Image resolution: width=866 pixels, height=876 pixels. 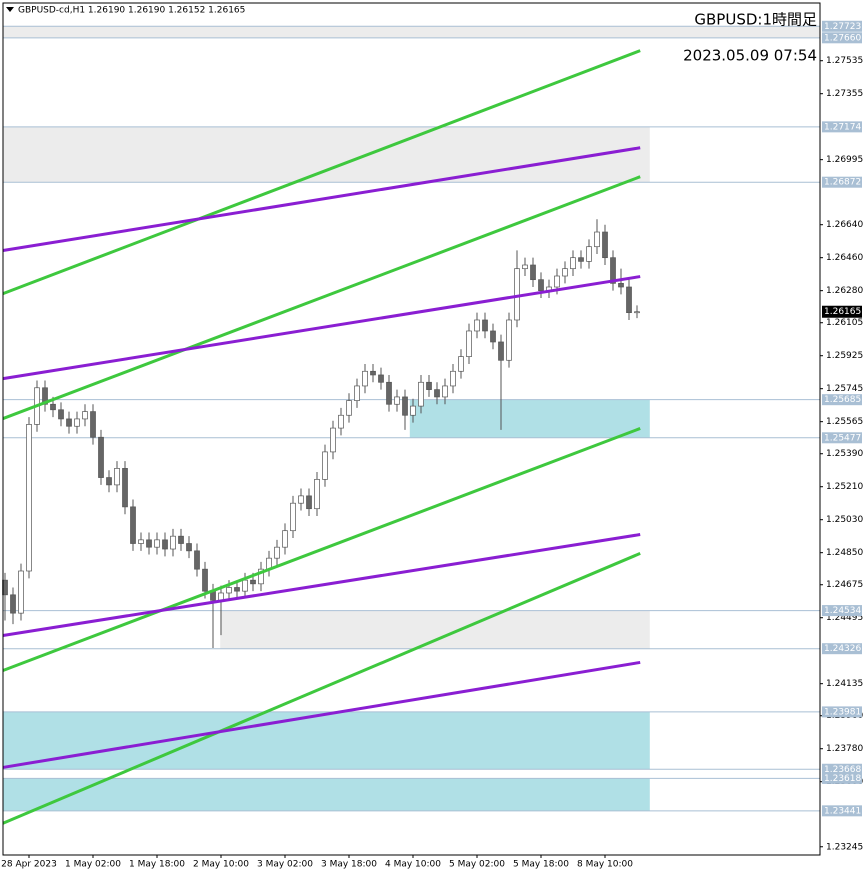 What do you see at coordinates (605, 865) in the screenshot?
I see `x-tick-label: 8 May 10:00` at bounding box center [605, 865].